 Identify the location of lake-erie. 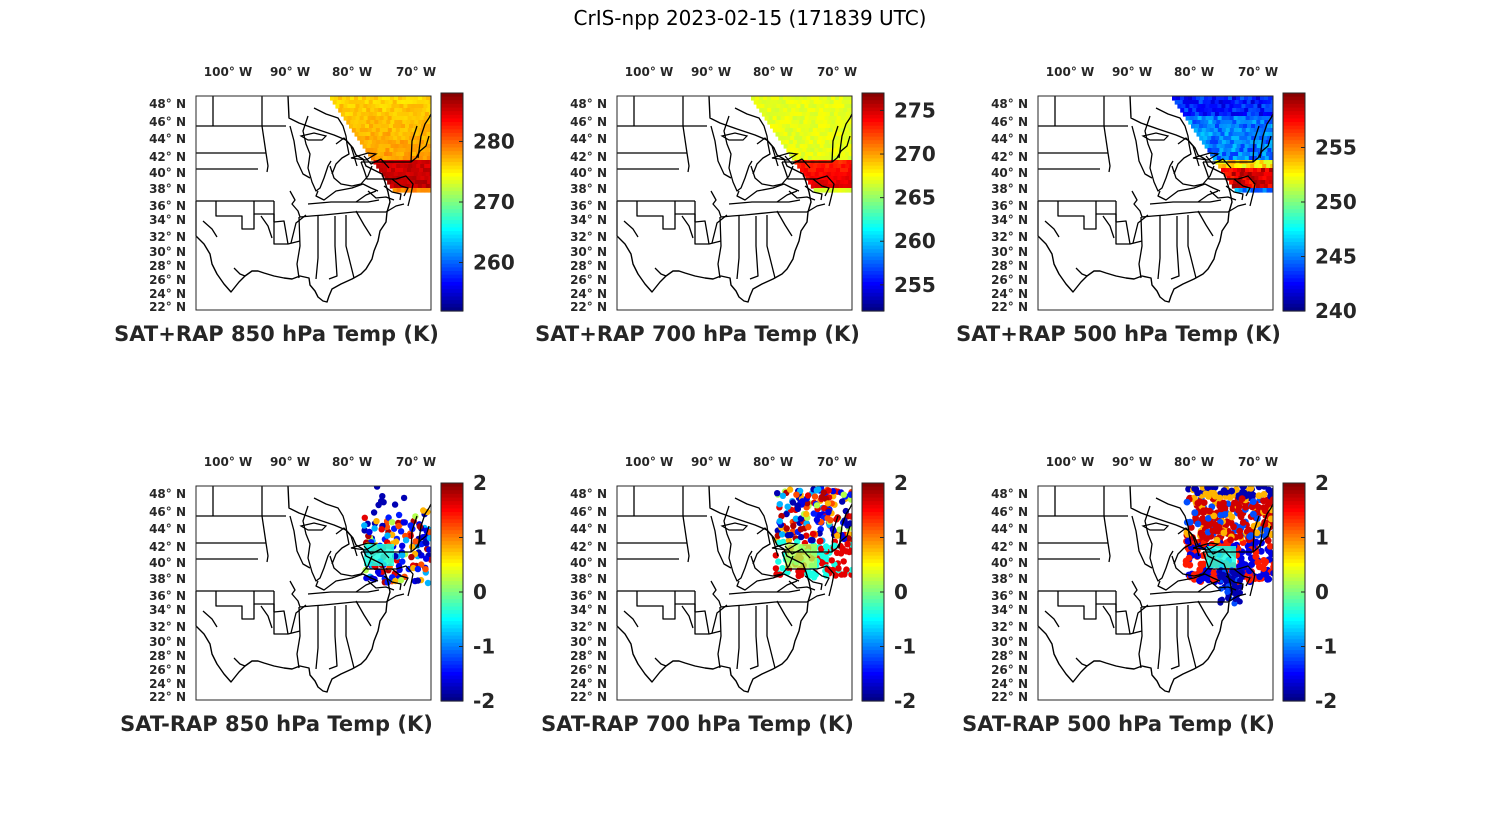
(364, 546).